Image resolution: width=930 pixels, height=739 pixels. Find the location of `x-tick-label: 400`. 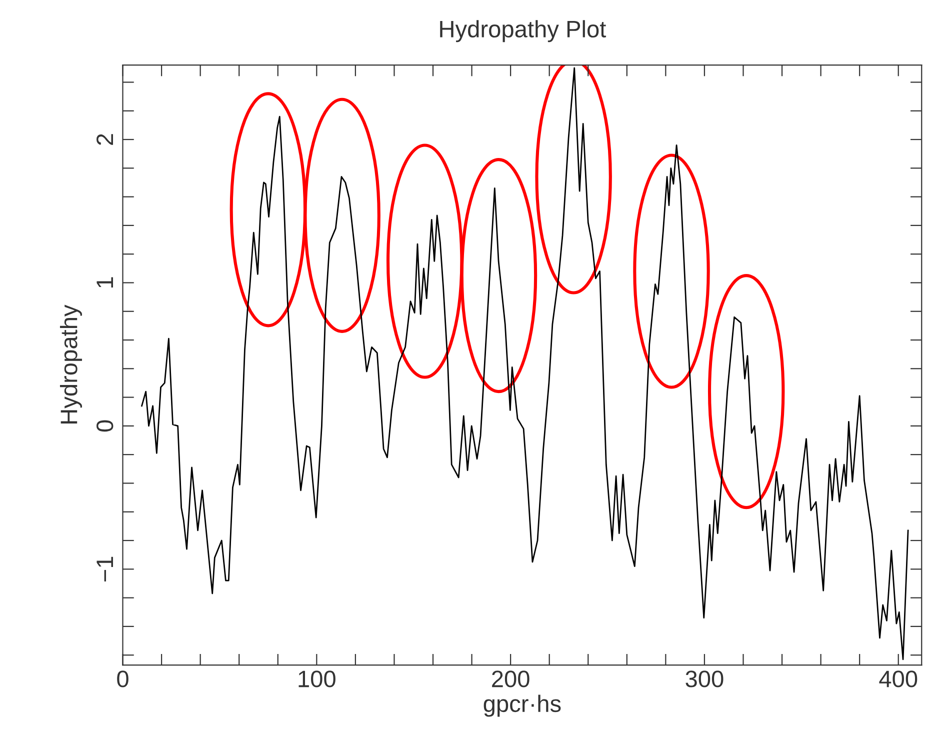

x-tick-label: 400 is located at coordinates (898, 679).